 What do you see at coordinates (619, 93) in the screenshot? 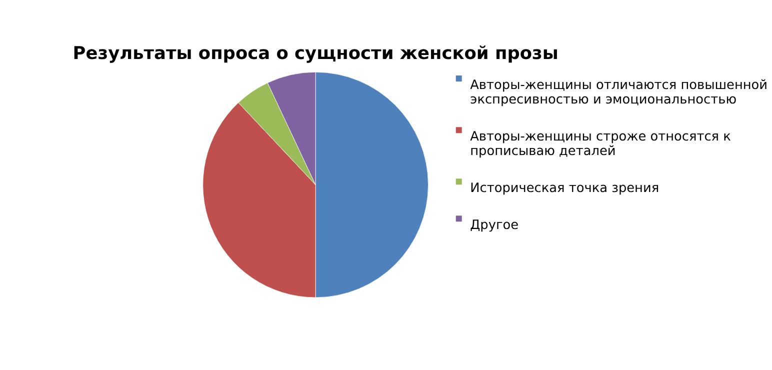
I see `legend-label: Авторы-женщины отличаются повышенной экспресивностью и эмоциональностью` at bounding box center [619, 93].